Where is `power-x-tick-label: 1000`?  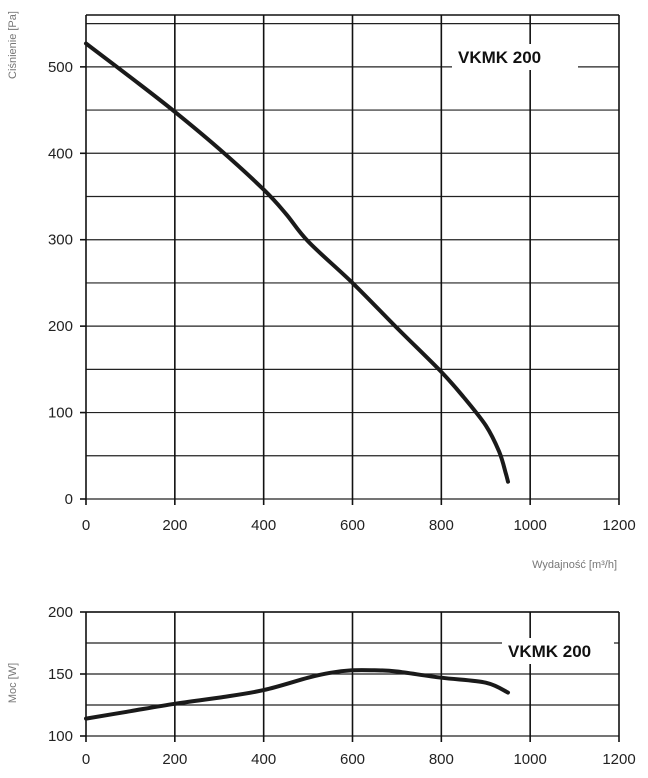
power-x-tick-label: 1000 is located at coordinates (529, 759).